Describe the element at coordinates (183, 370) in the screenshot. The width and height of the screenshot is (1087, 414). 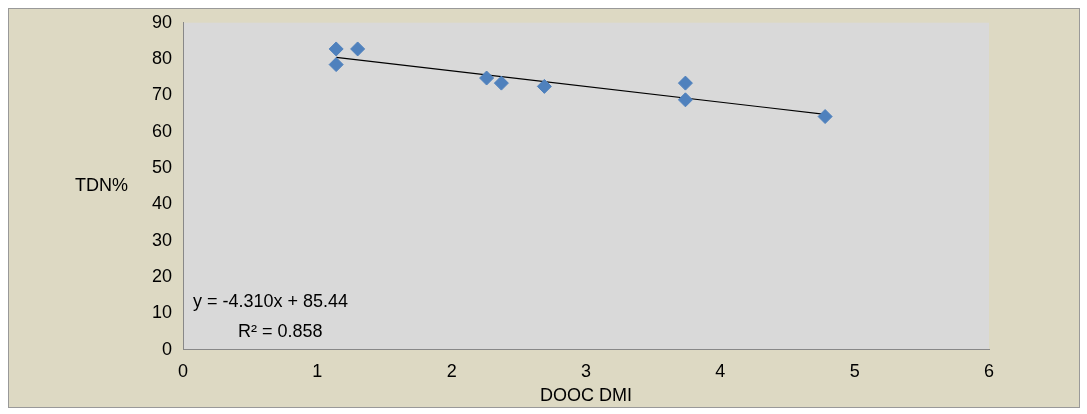
I see `x-tick-label: 0` at that location.